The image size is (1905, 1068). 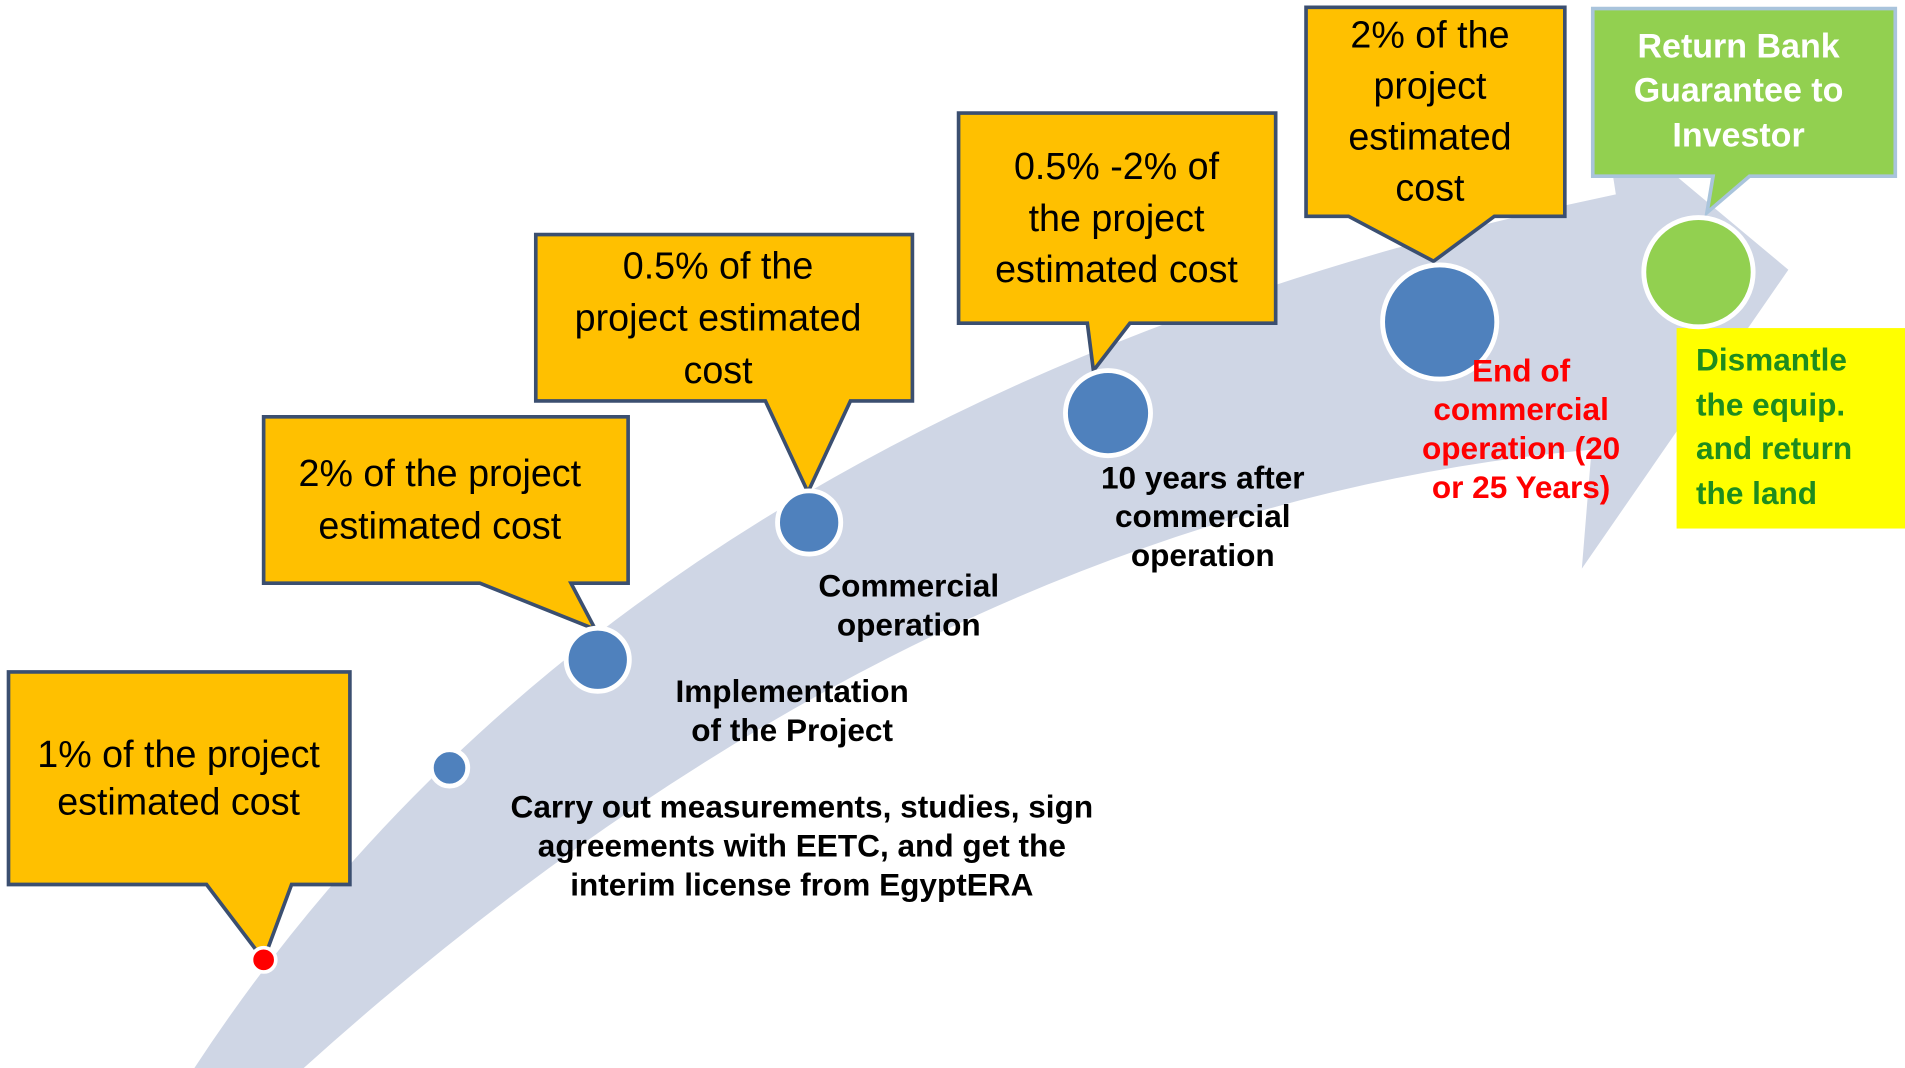 I want to click on label: Commercial, so click(x=908, y=585).